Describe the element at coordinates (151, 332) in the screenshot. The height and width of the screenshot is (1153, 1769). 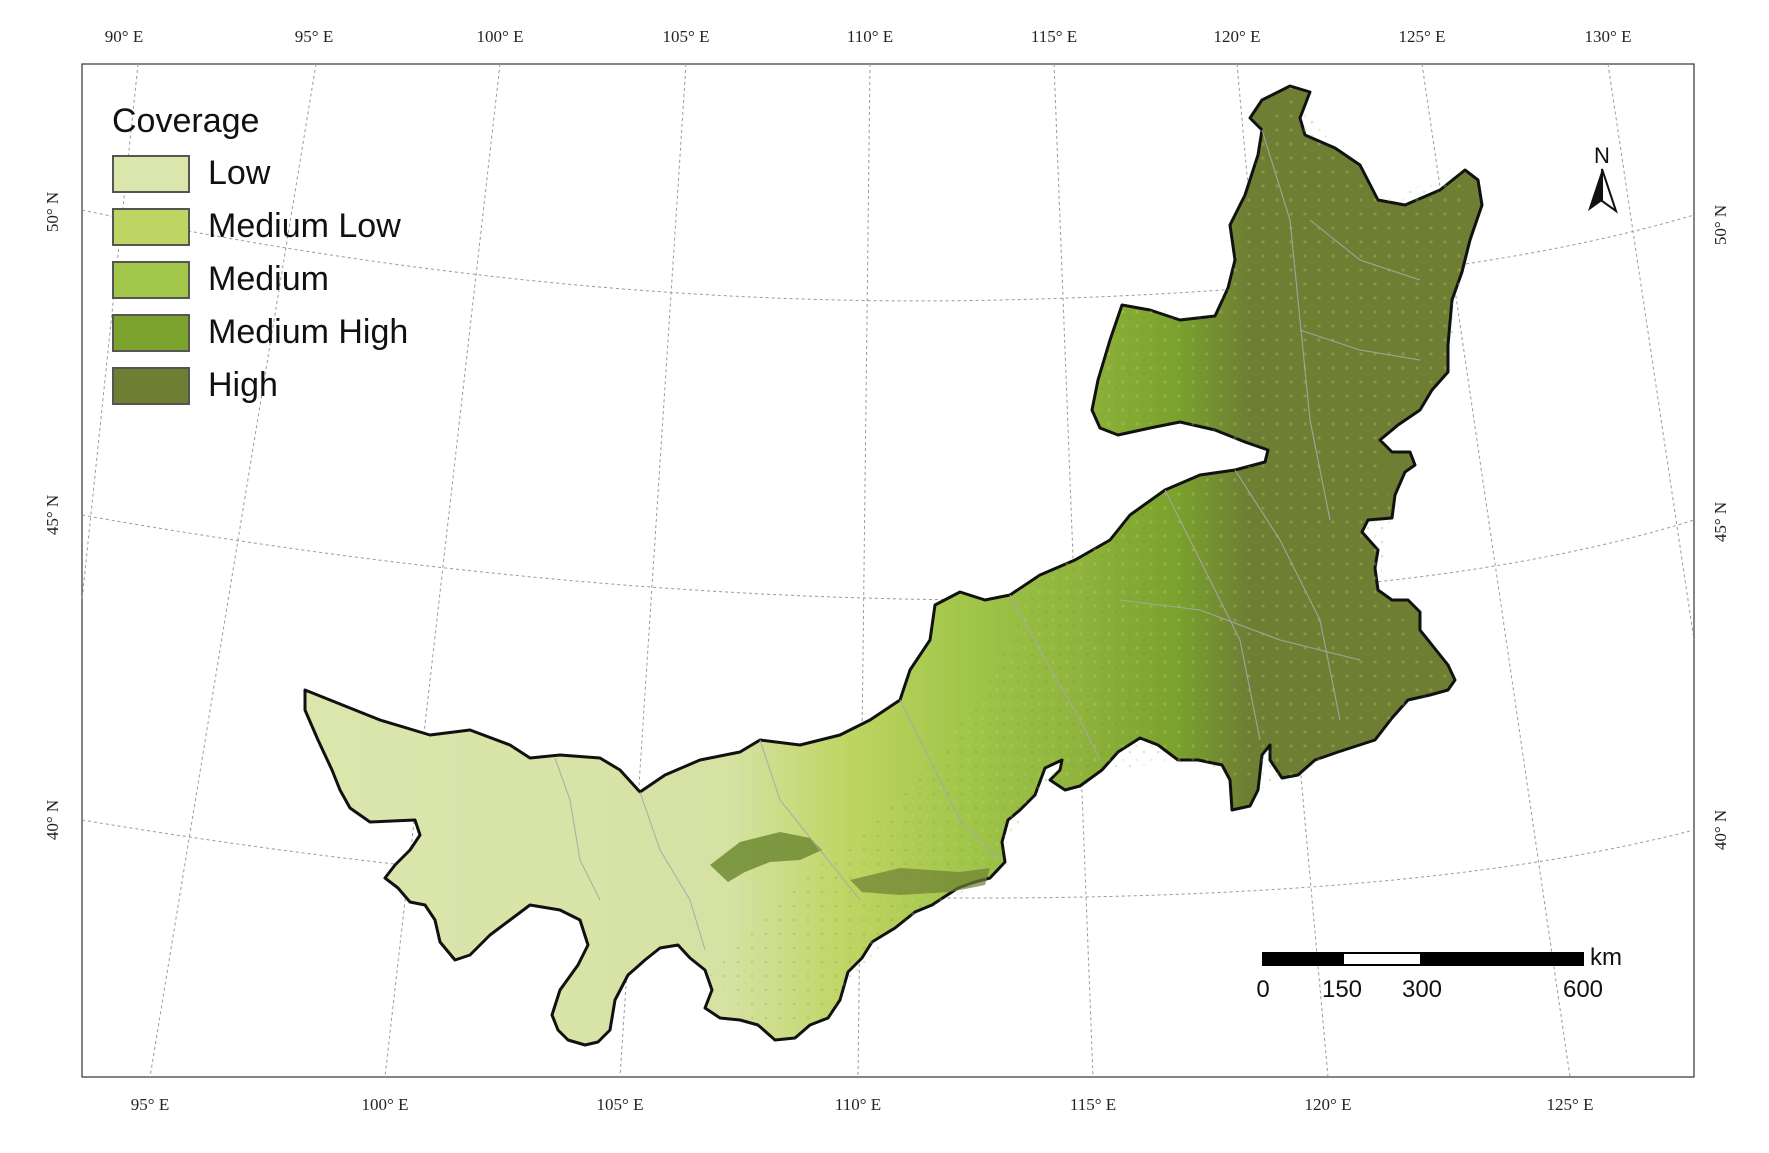
I see `legend-swatch-medium-high` at that location.